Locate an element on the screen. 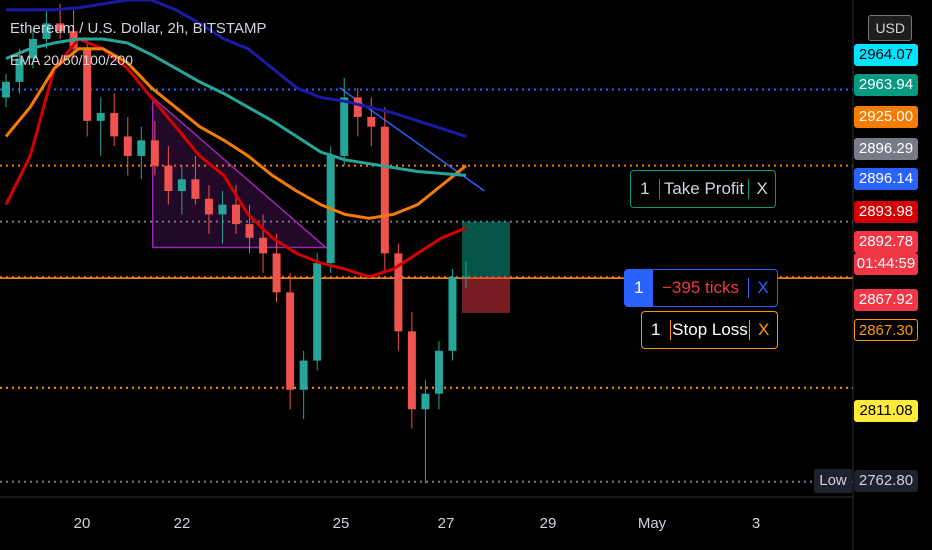  entry-ticks-label: −395 ticks is located at coordinates (701, 288).